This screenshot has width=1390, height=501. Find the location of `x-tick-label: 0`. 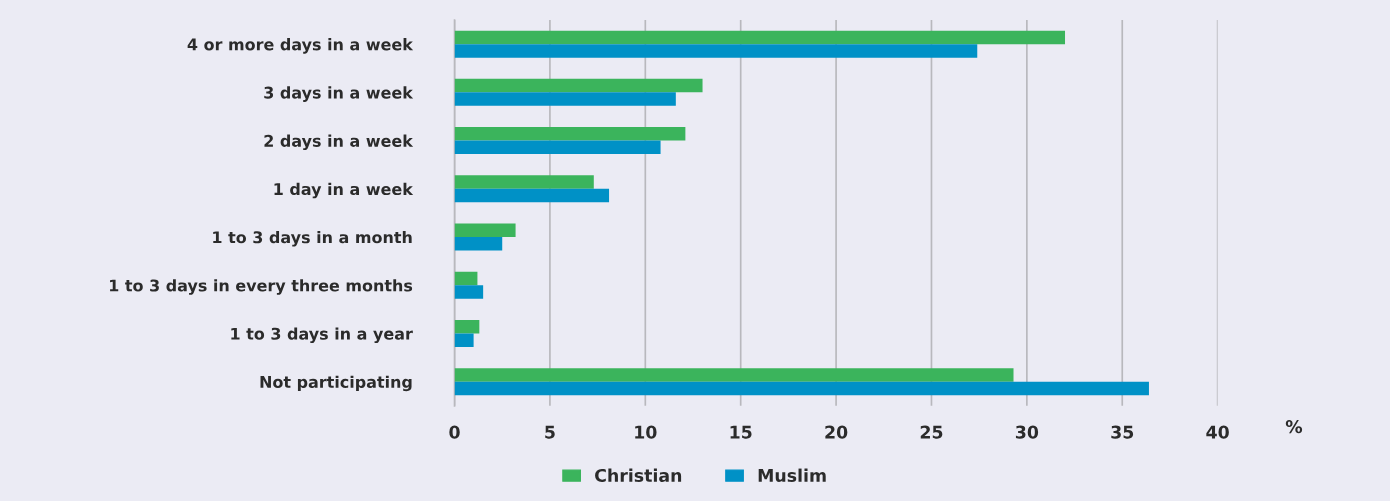

x-tick-label: 0 is located at coordinates (454, 432).